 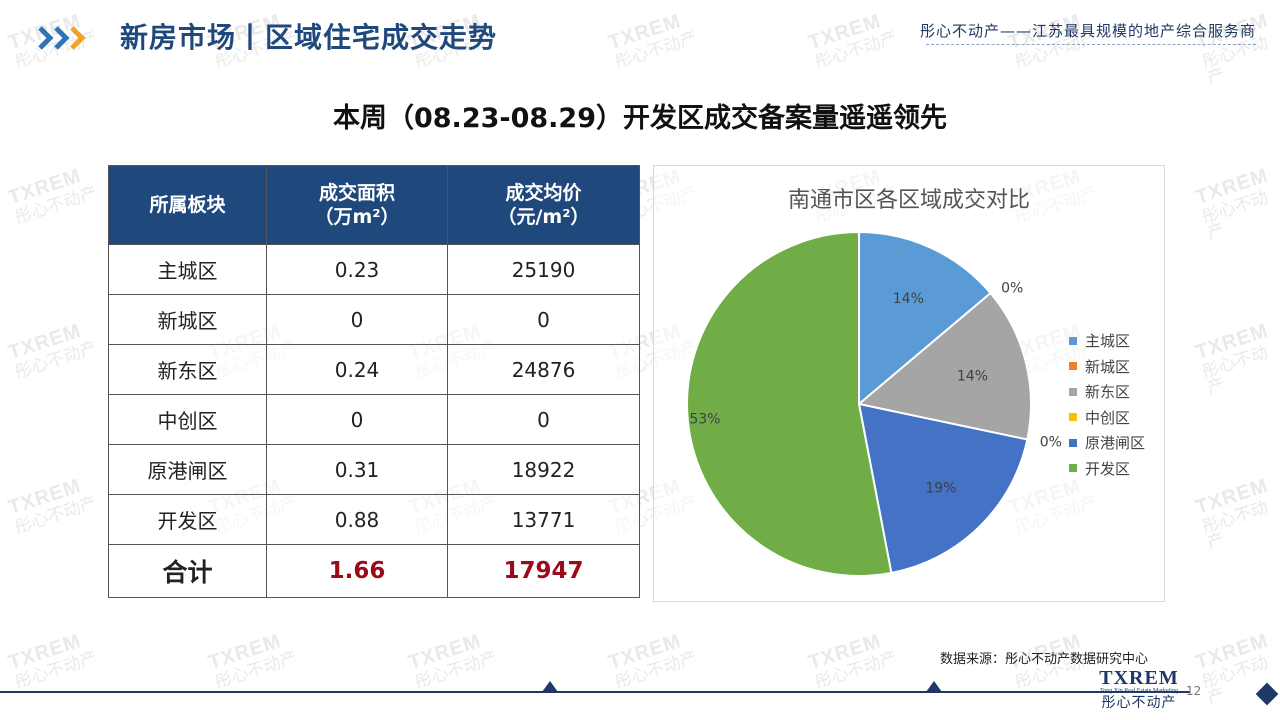 I want to click on legend-item: 新东区, so click(x=1107, y=392).